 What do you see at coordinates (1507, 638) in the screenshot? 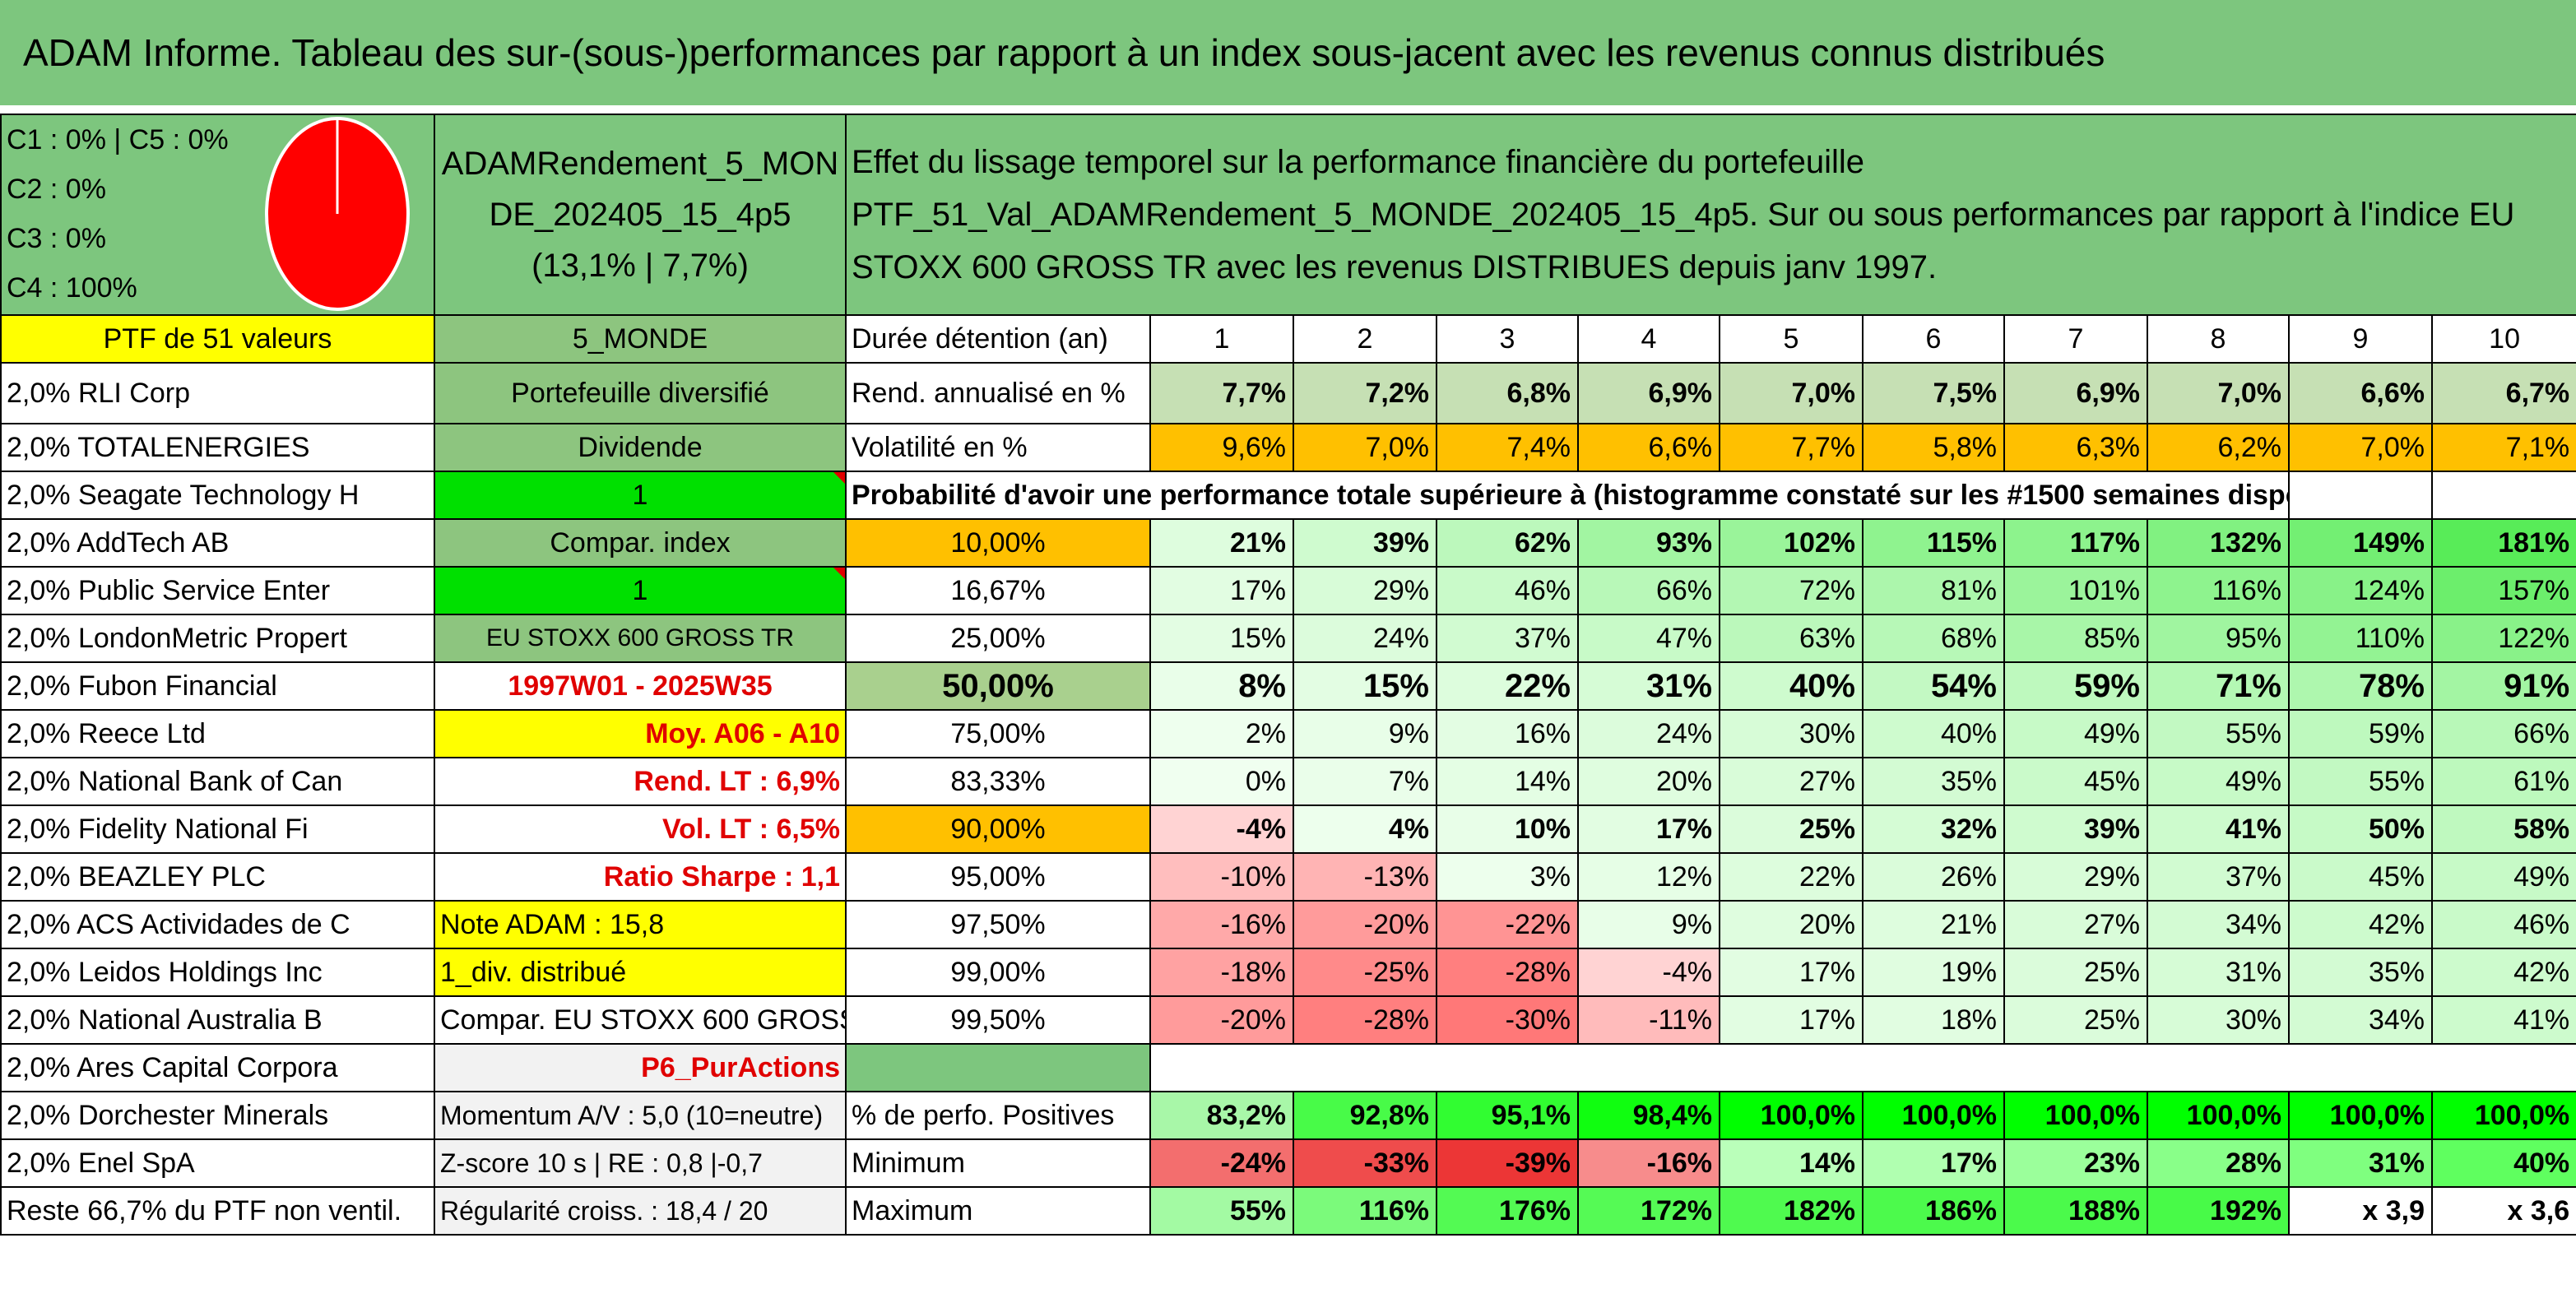
I see `probability-value: 37%` at bounding box center [1507, 638].